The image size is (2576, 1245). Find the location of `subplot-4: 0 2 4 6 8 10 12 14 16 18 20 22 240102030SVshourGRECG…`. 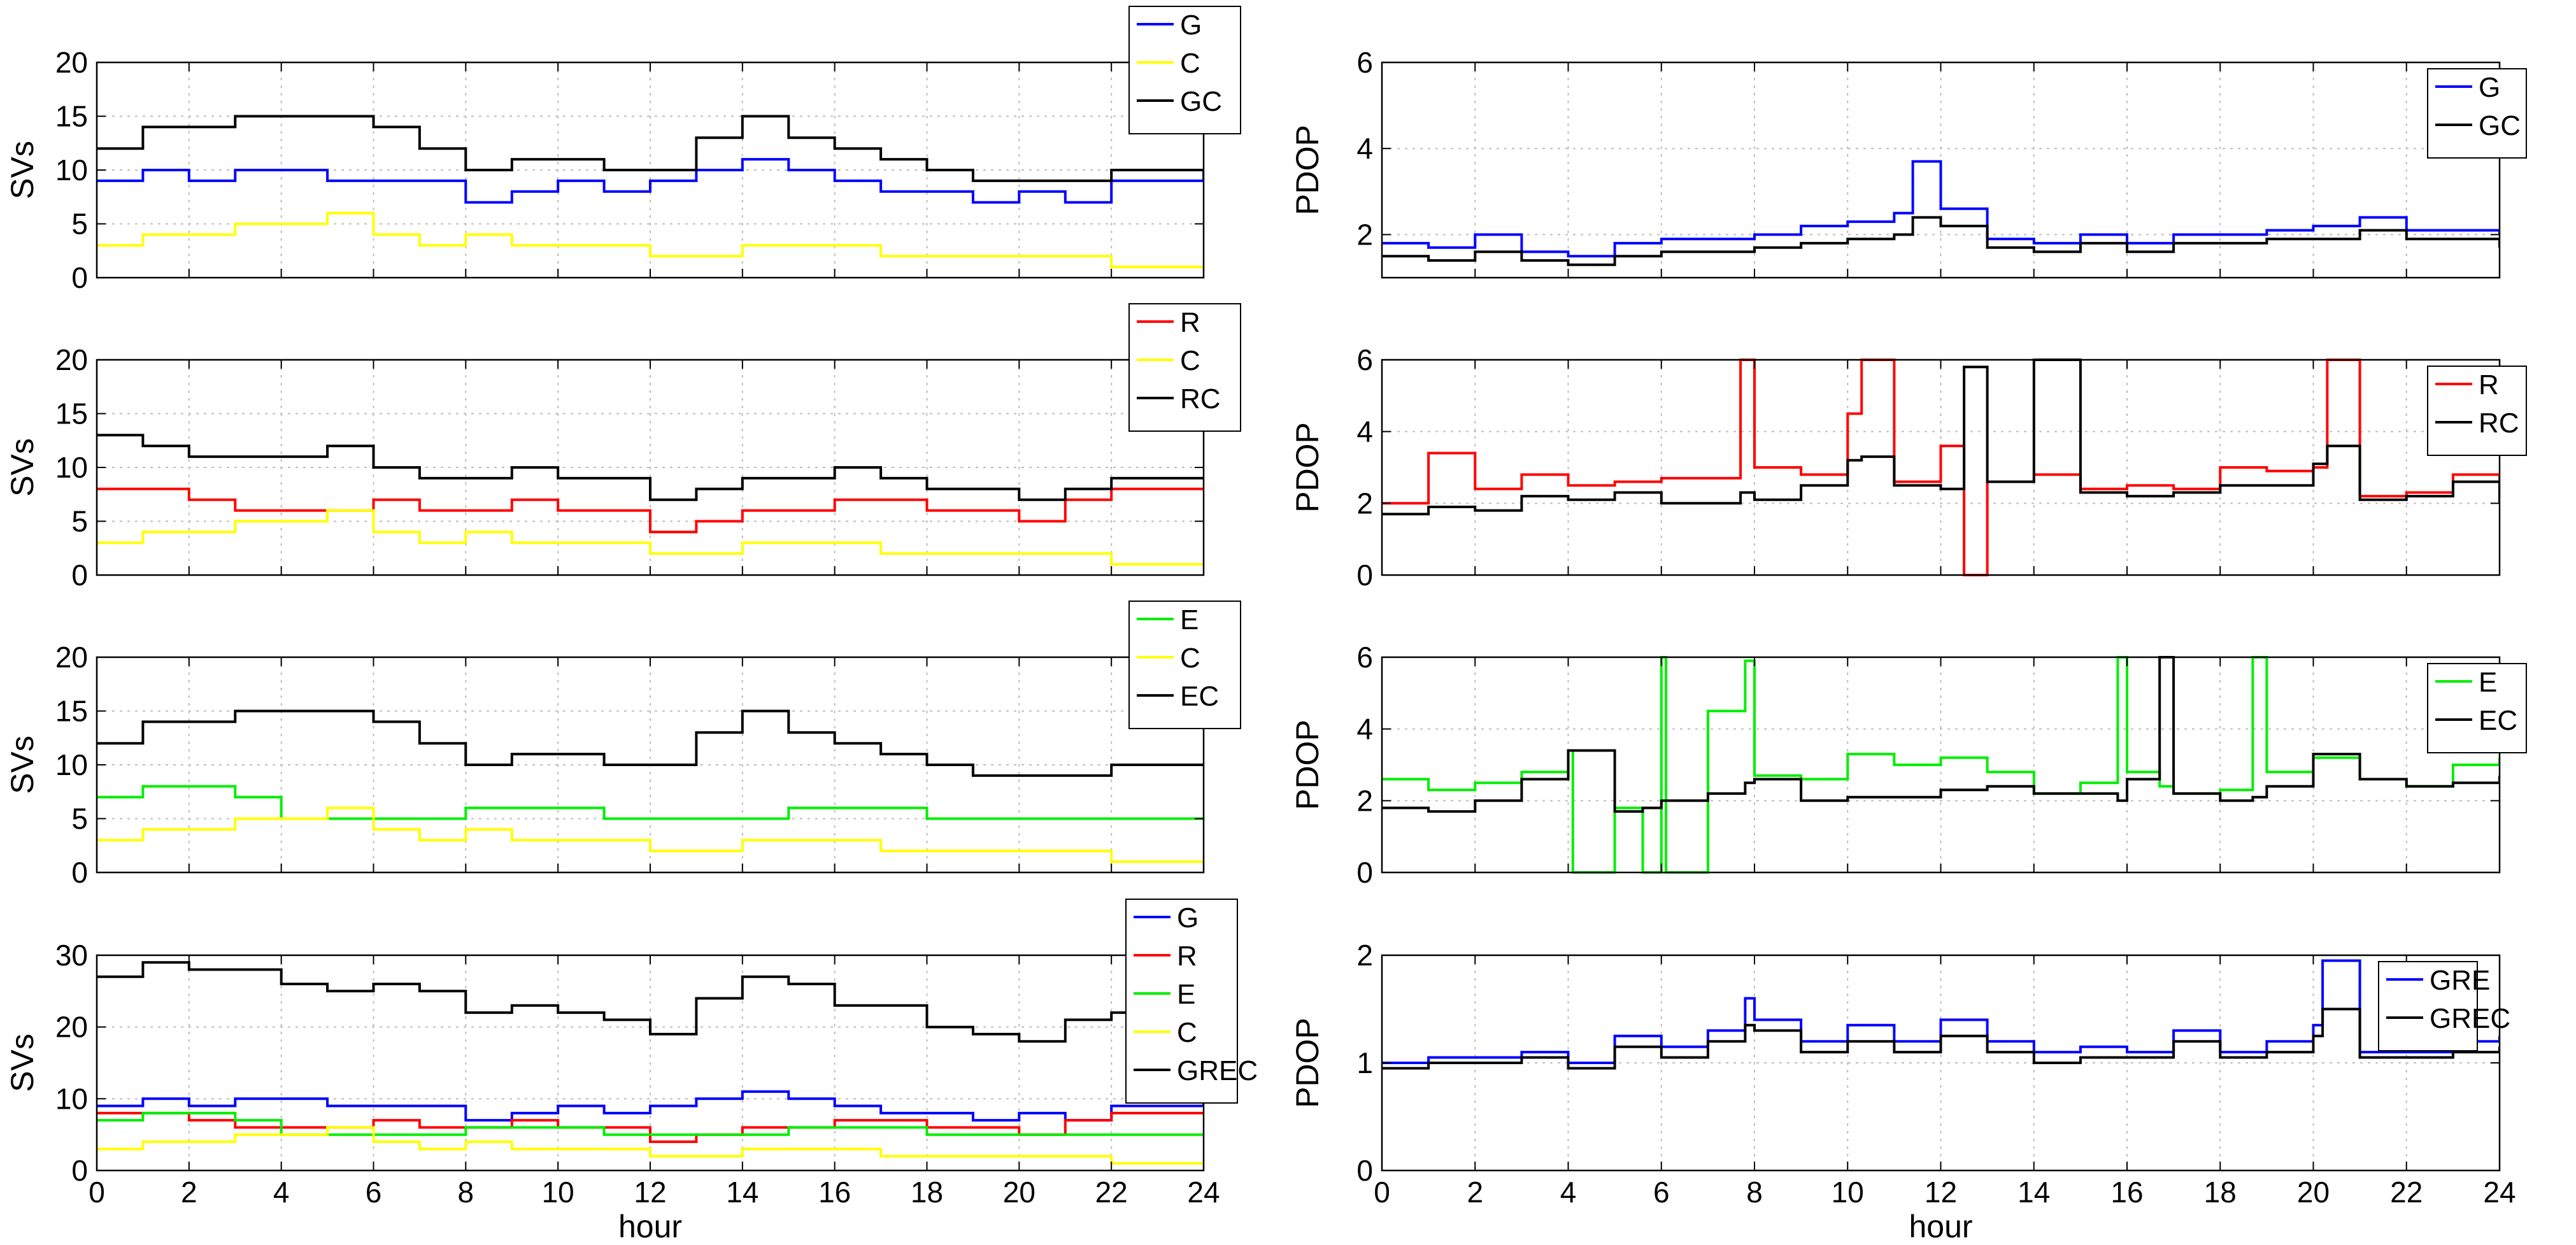

subplot-4: 0 2 4 6 8 10 12 14 16 18 20 22 240102030SVshourGRECG… is located at coordinates (631, 1071).